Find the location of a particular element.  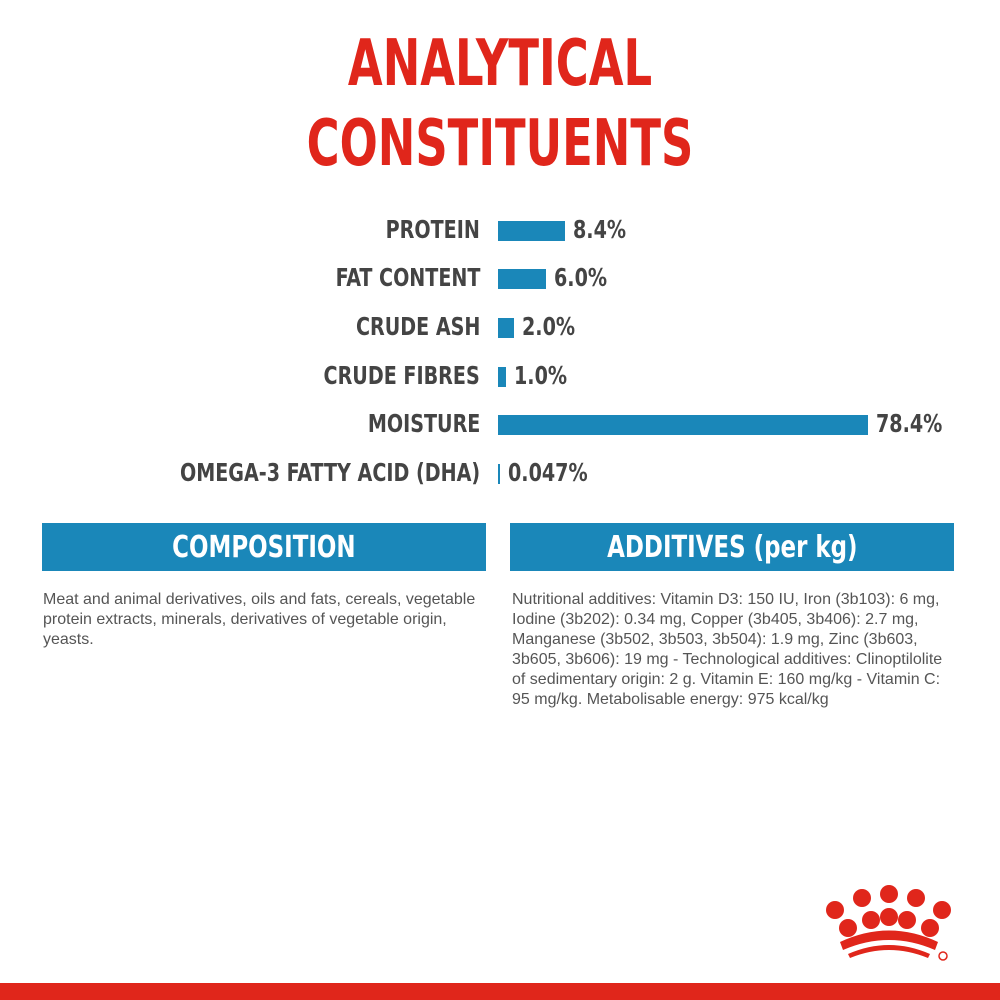

category-label: PROTEIN is located at coordinates (432, 229).